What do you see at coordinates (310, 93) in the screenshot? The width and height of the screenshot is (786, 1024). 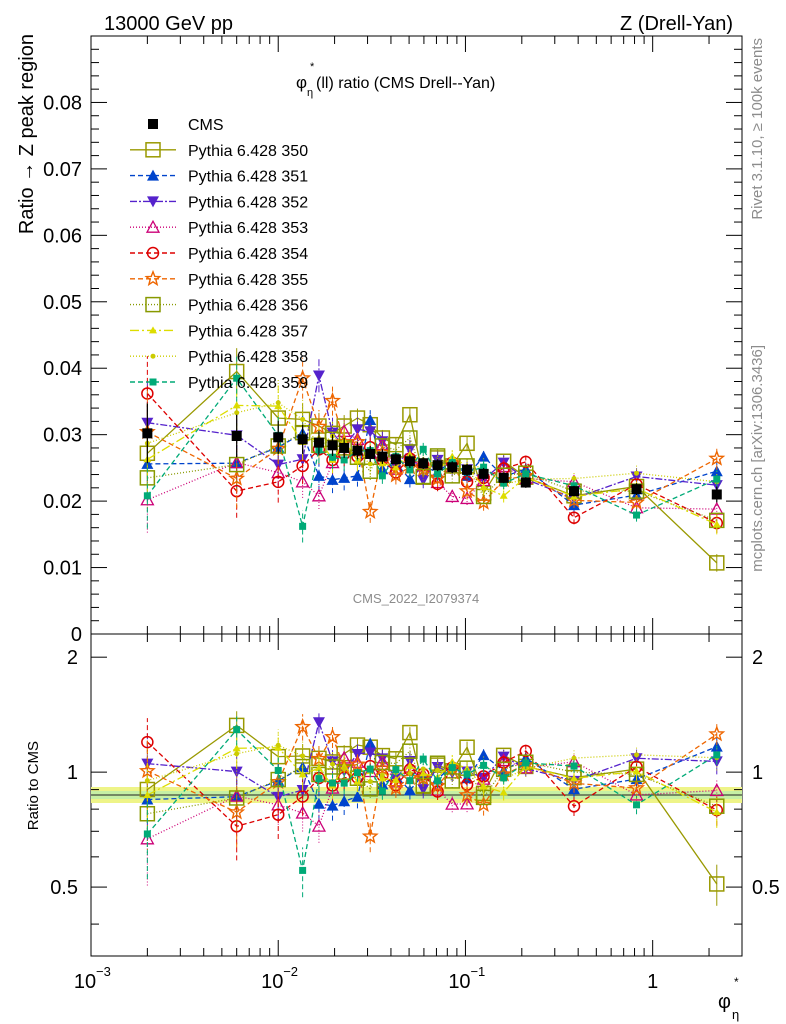 I see `title-eta: η` at bounding box center [310, 93].